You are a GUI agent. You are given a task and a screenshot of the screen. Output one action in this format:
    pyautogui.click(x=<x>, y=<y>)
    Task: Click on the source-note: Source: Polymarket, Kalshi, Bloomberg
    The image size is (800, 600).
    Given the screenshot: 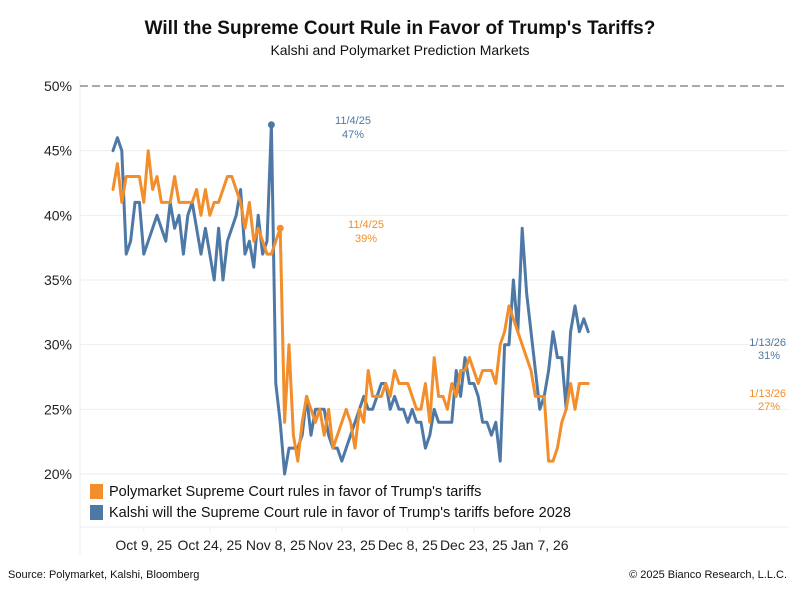 What is the action you would take?
    pyautogui.click(x=104, y=575)
    